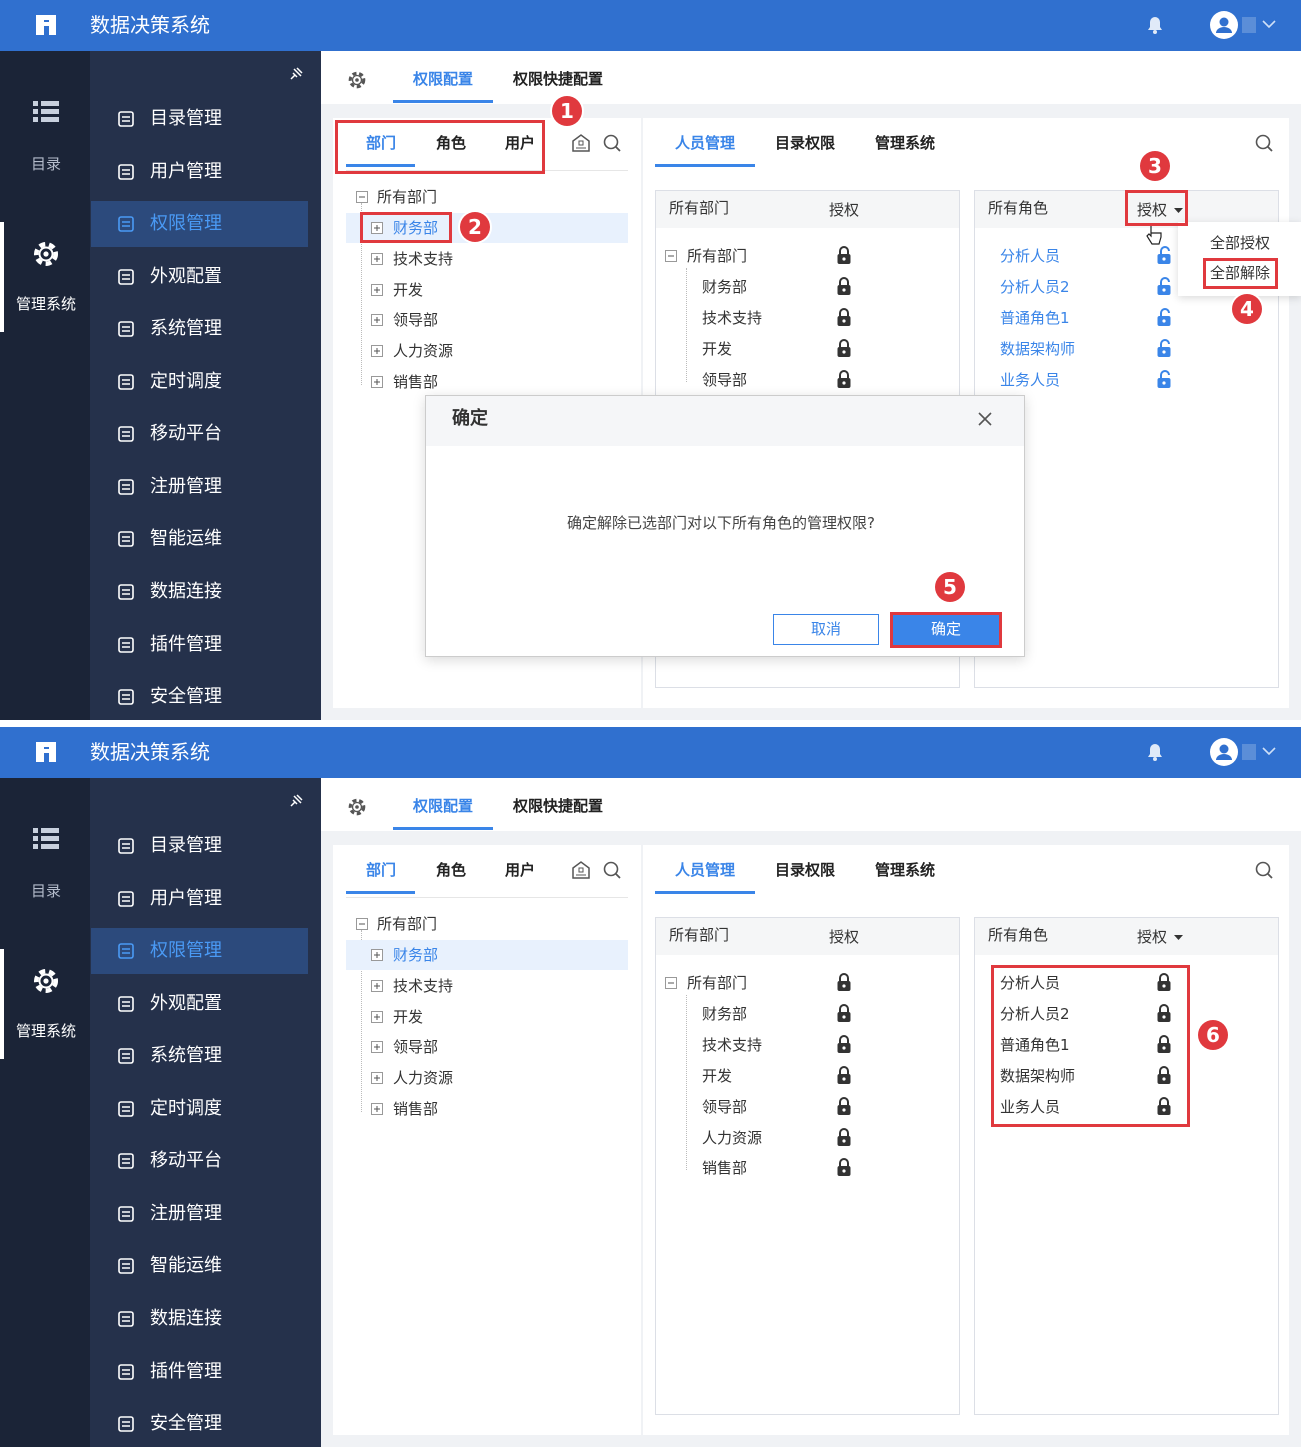  Describe the element at coordinates (717, 1075) in the screenshot. I see `dept-item: 开发` at that location.